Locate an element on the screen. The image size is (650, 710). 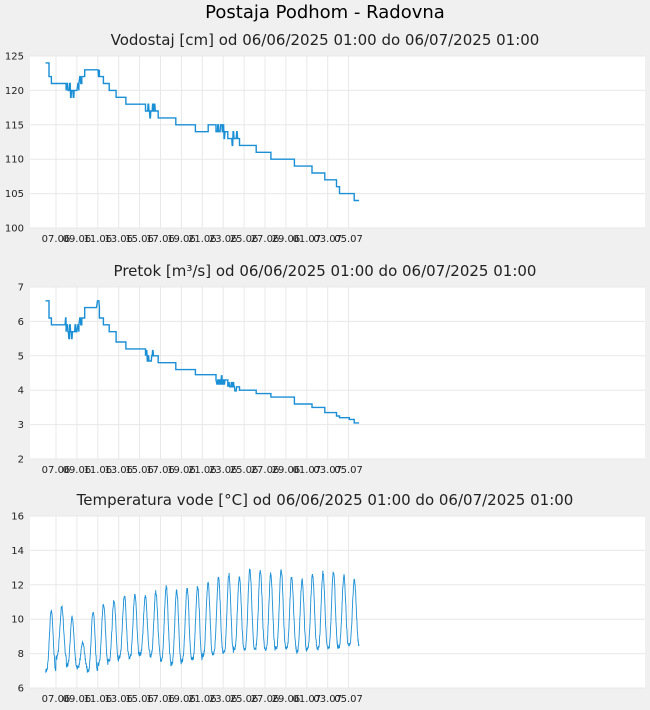
y-tick-label: 10 is located at coordinates (17, 620).